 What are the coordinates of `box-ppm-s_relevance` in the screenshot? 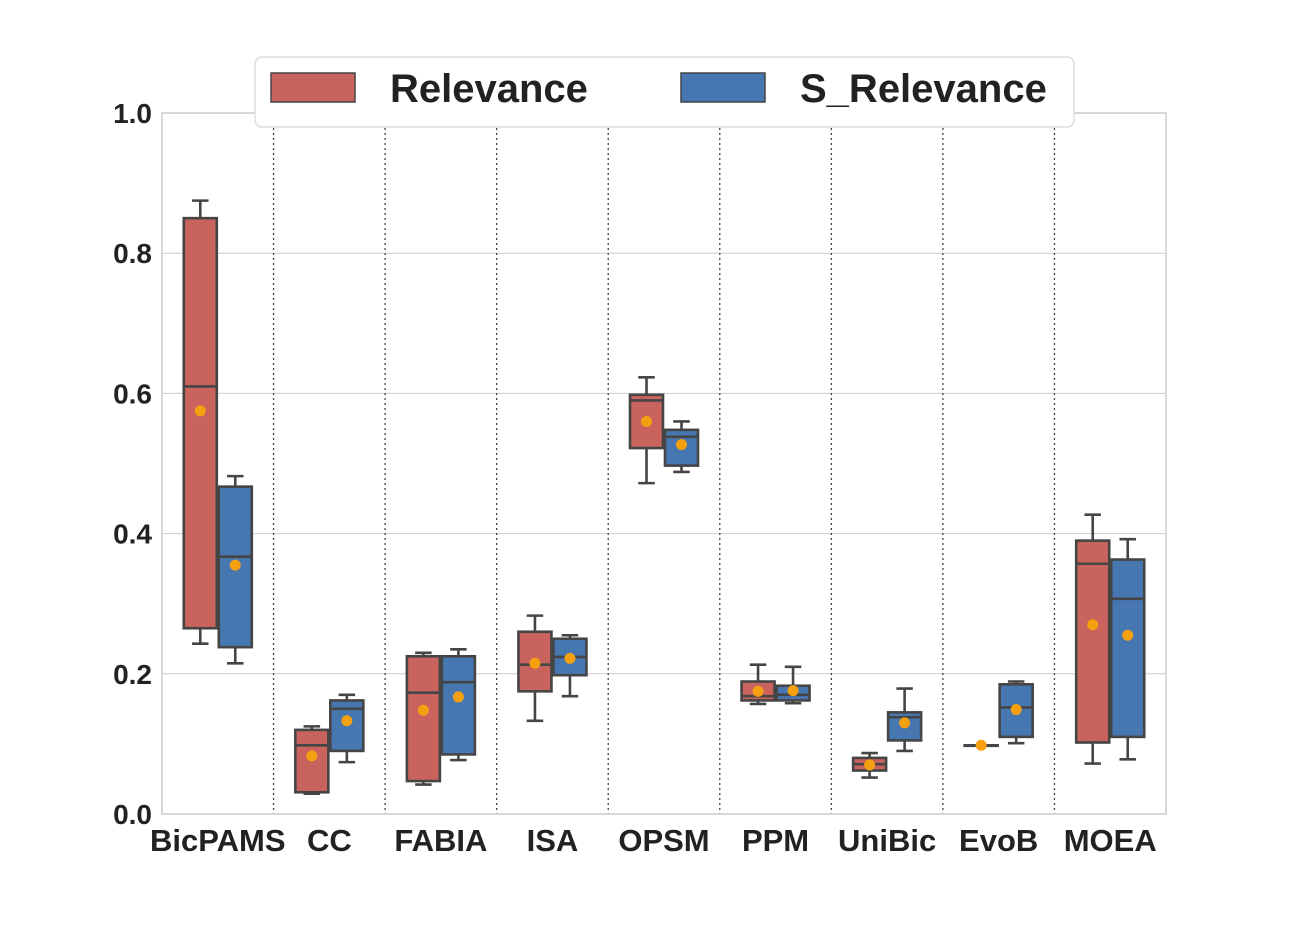 It's located at (793, 685).